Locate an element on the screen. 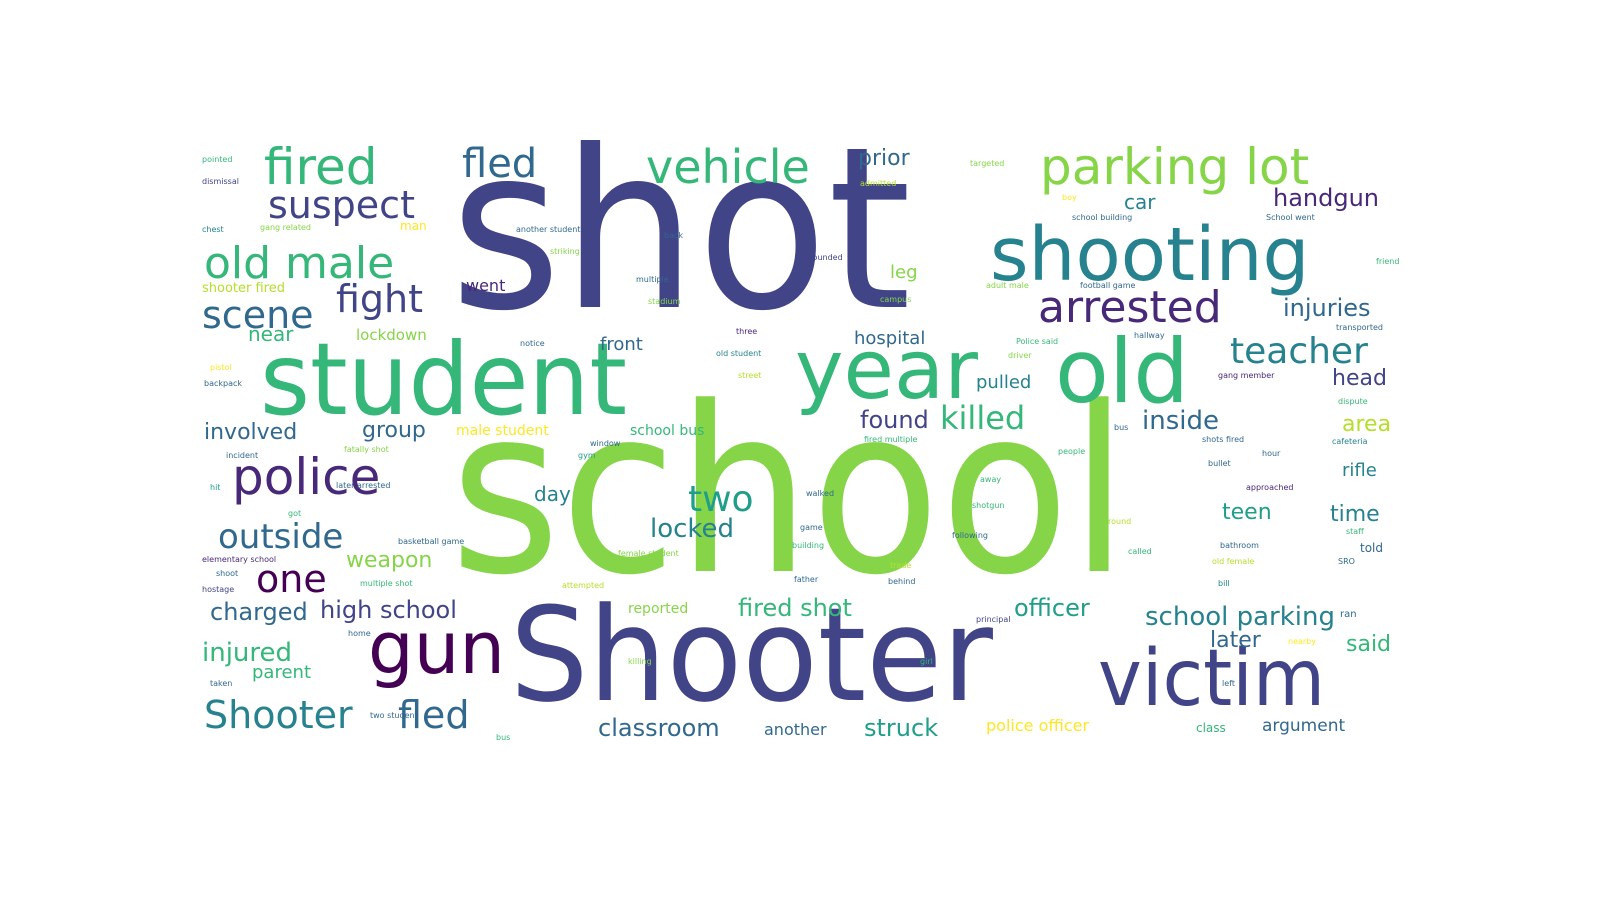  word: bathroom is located at coordinates (1239, 545).